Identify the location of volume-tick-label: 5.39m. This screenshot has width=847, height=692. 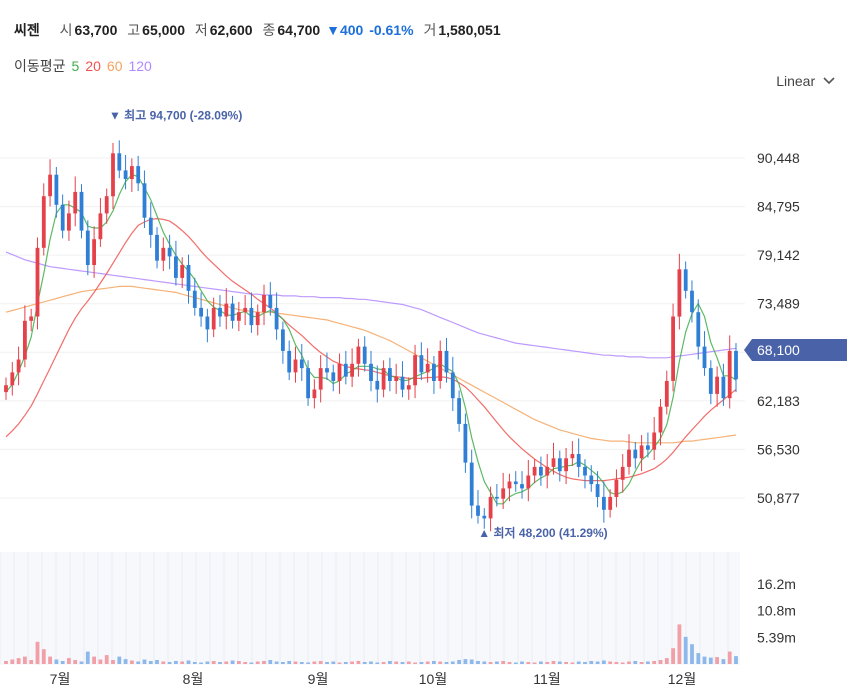
(776, 637).